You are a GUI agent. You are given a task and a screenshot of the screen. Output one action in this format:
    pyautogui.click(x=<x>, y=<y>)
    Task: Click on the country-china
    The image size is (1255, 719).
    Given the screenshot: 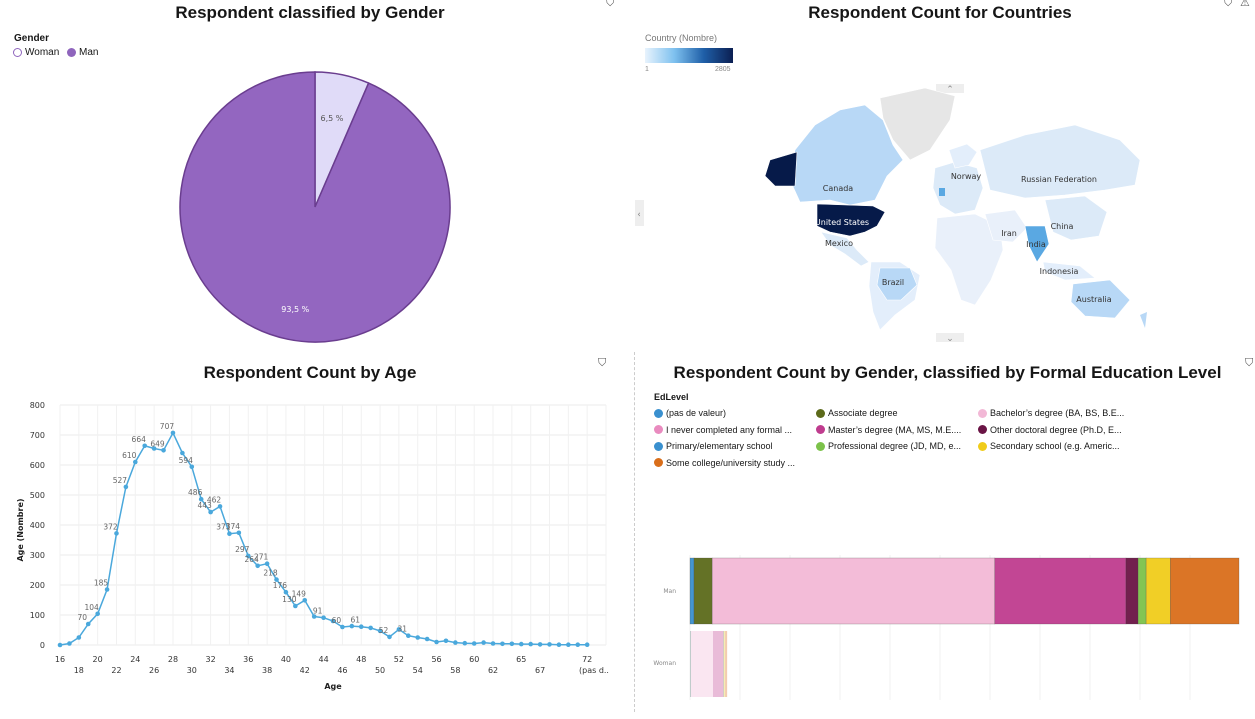 What is the action you would take?
    pyautogui.click(x=1076, y=218)
    